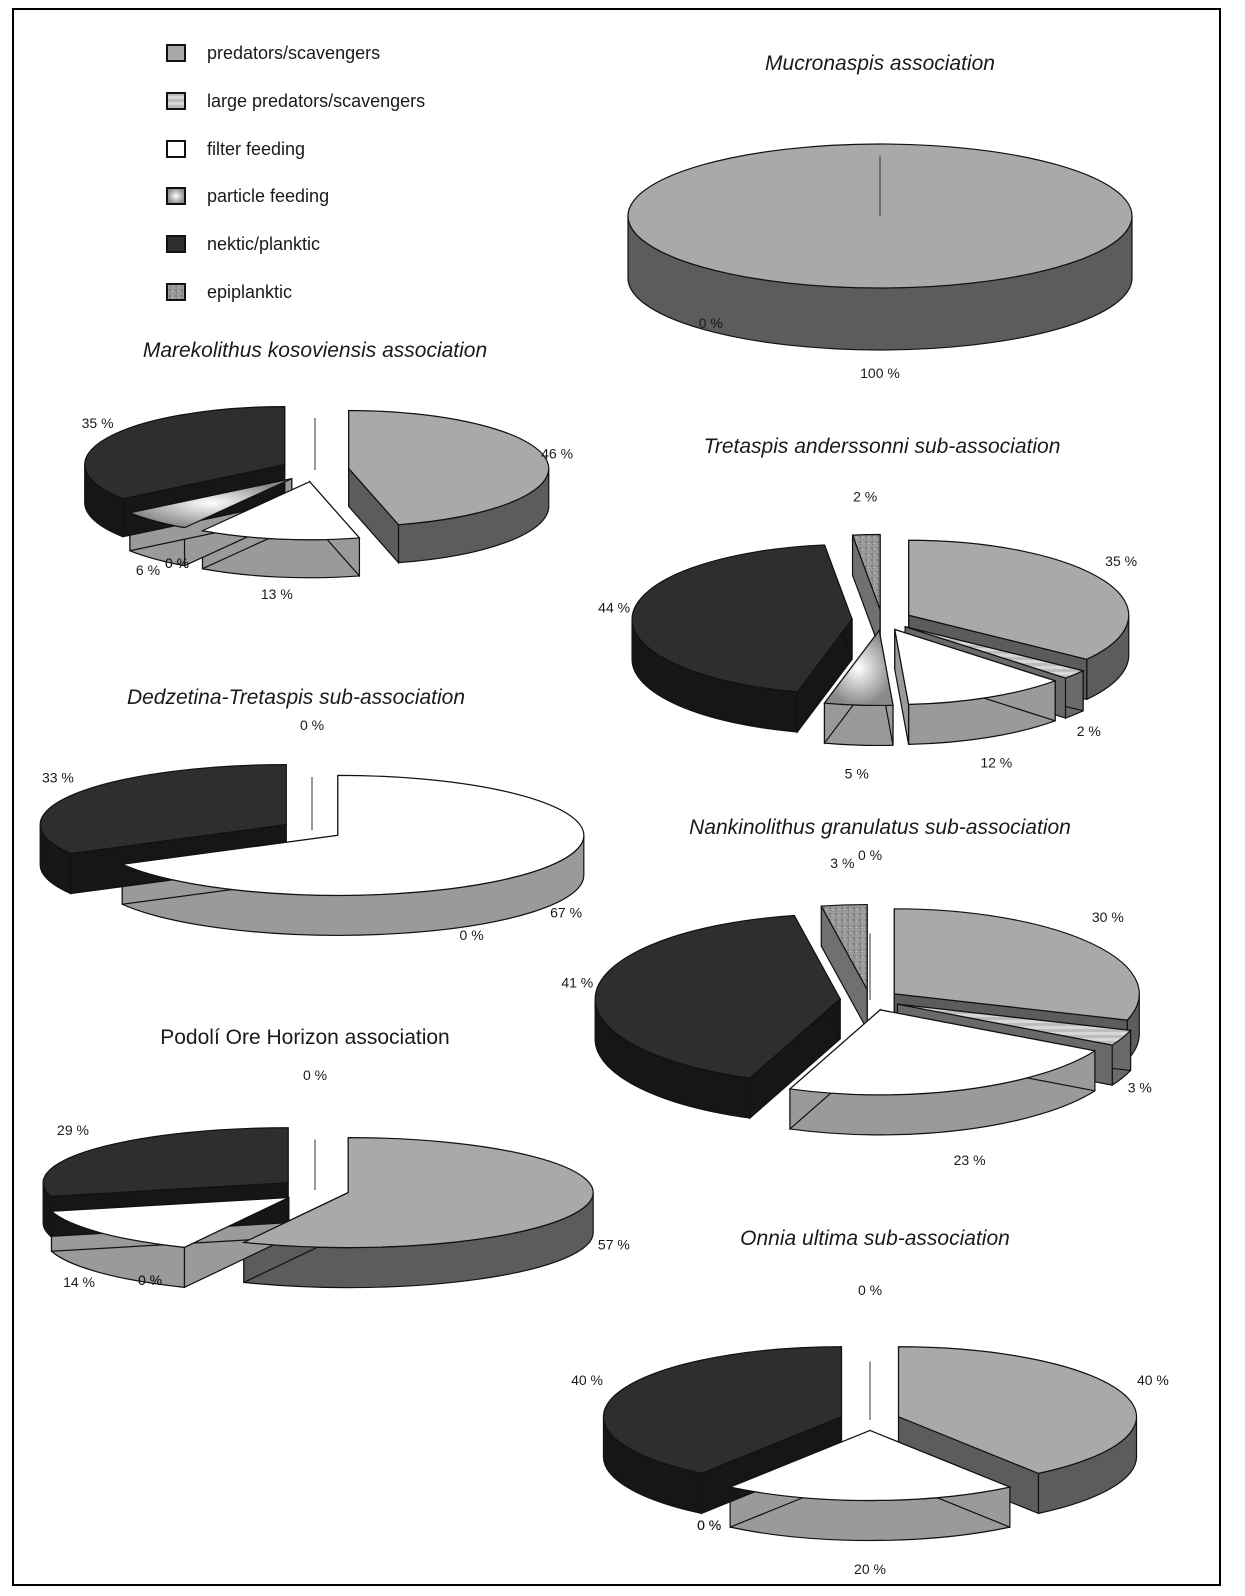 This screenshot has height=1596, width=1245. I want to click on data-label-filter-feeding: 14 %, so click(79, 1282).